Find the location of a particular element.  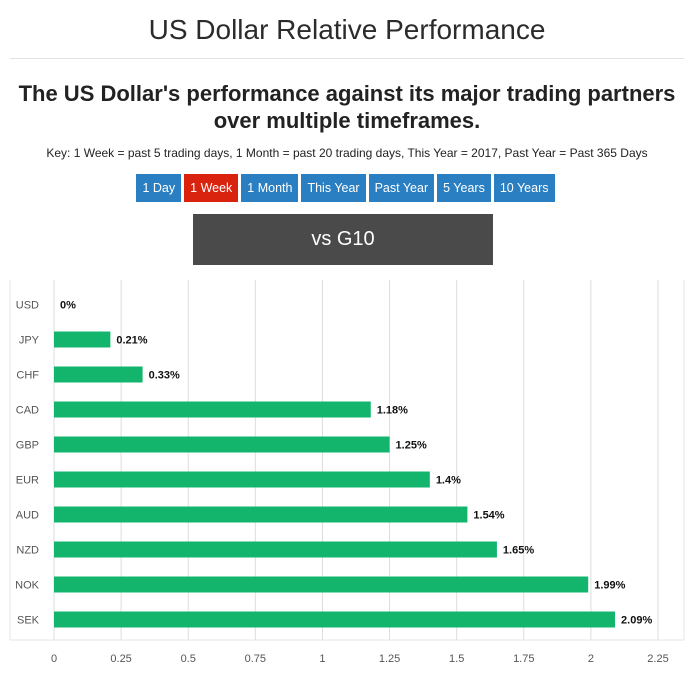

bar-eur is located at coordinates (242, 479).